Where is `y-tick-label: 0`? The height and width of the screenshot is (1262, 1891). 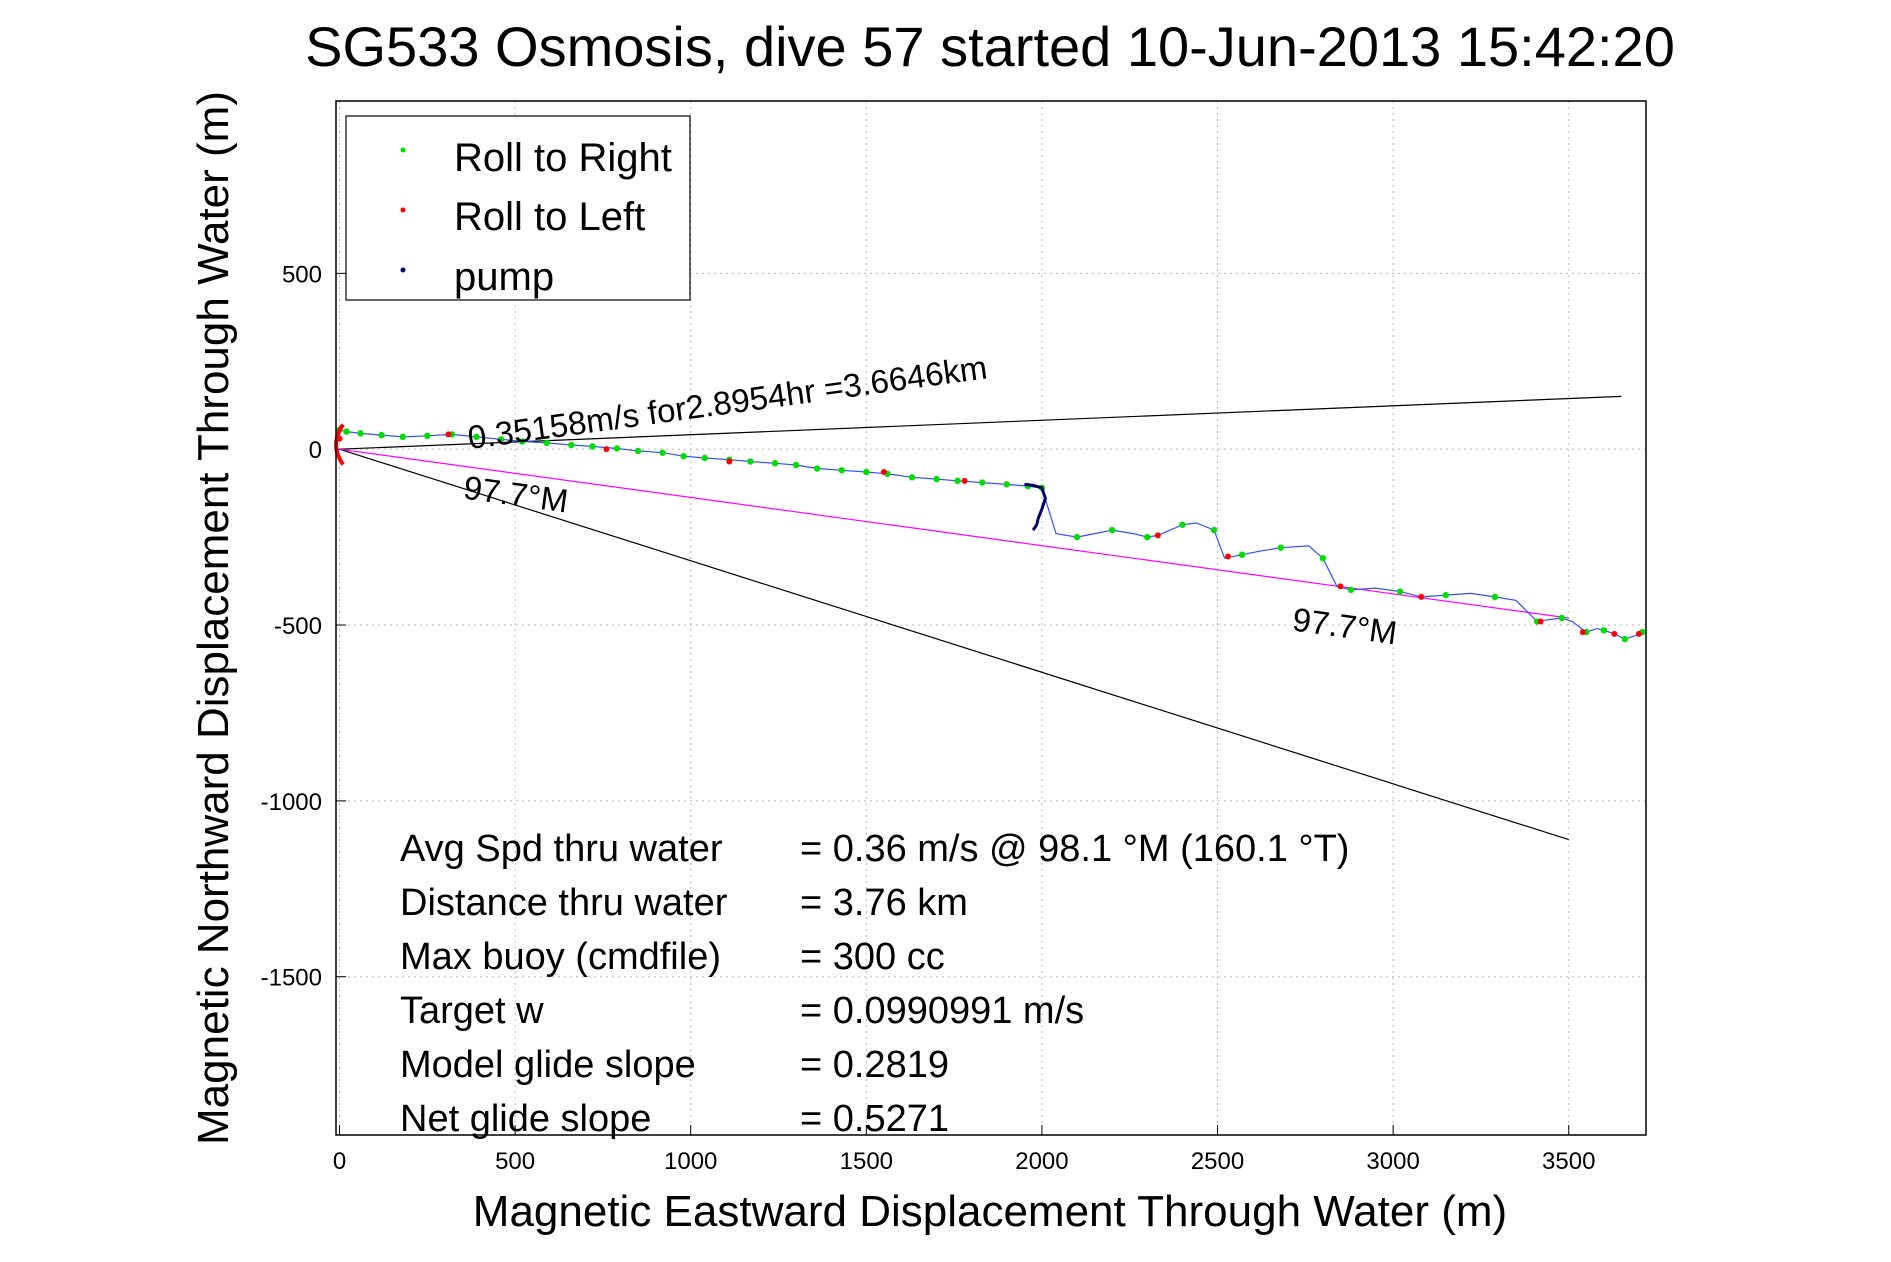 y-tick-label: 0 is located at coordinates (315, 450).